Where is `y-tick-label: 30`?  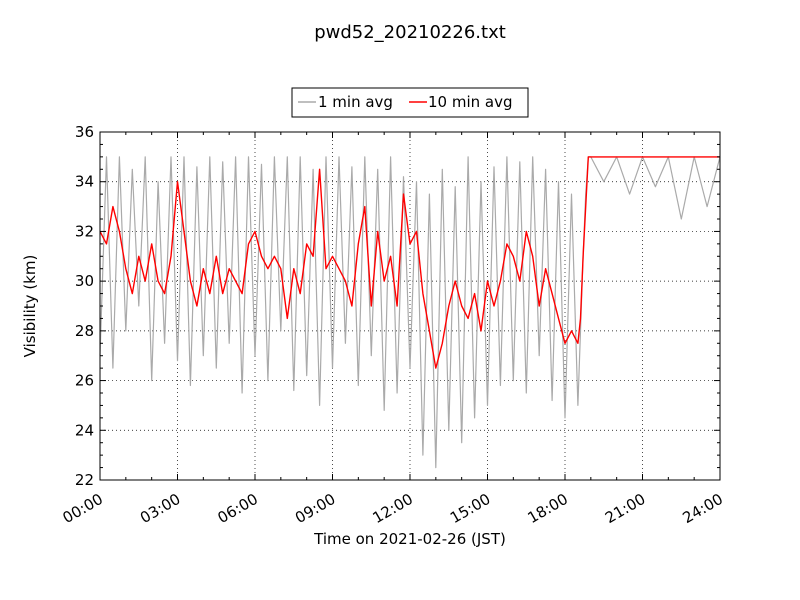
y-tick-label: 30 is located at coordinates (84, 281).